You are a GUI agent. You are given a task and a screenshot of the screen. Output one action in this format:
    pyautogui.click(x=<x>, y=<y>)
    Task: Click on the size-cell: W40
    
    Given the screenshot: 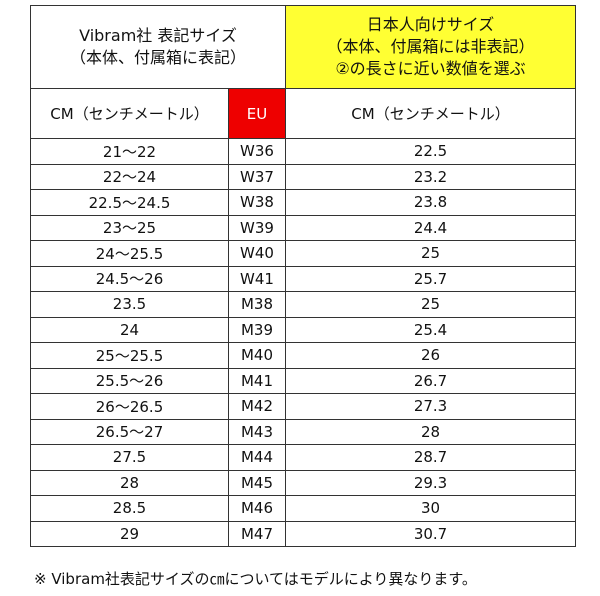 What is the action you would take?
    pyautogui.click(x=257, y=253)
    